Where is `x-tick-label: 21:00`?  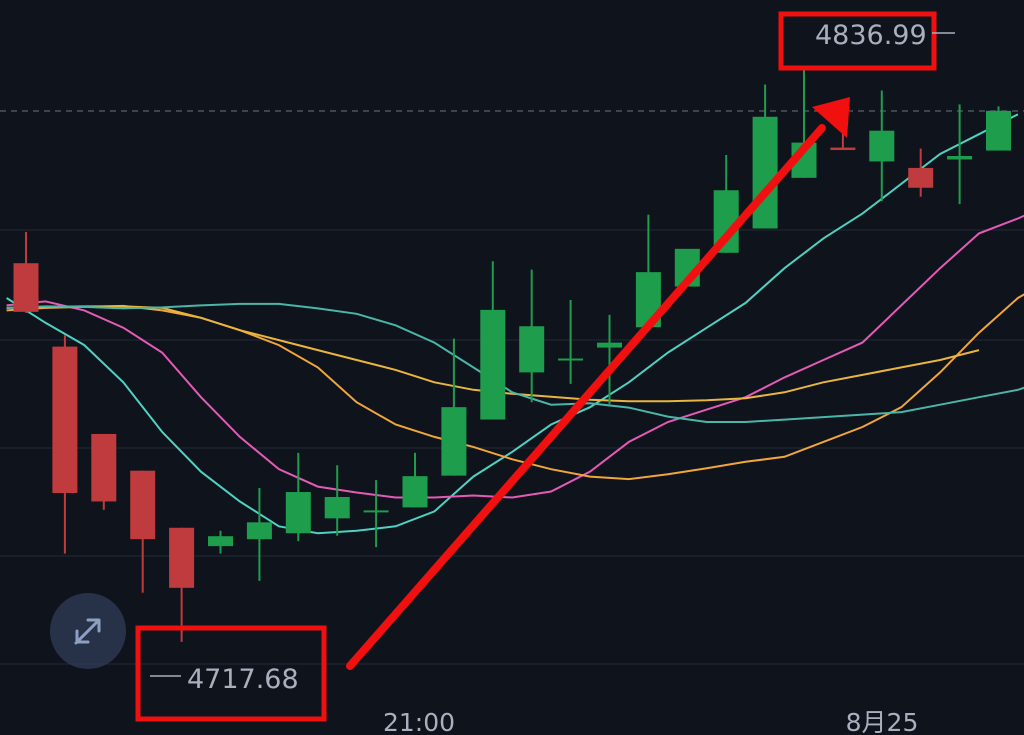 x-tick-label: 21:00 is located at coordinates (419, 721).